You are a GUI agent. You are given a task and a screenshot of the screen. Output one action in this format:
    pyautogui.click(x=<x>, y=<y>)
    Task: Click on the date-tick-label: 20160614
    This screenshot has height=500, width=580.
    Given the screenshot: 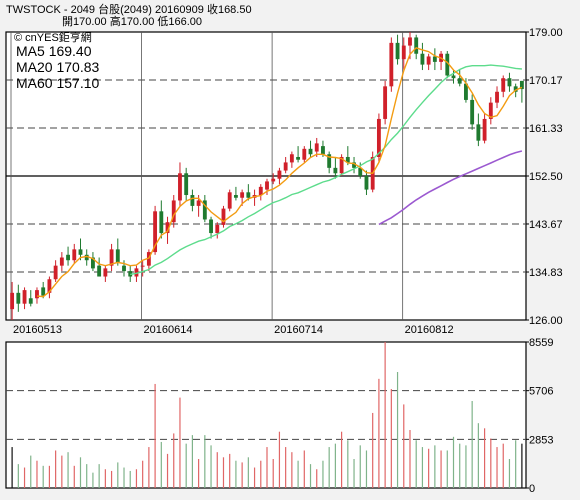 What is the action you would take?
    pyautogui.click(x=168, y=330)
    